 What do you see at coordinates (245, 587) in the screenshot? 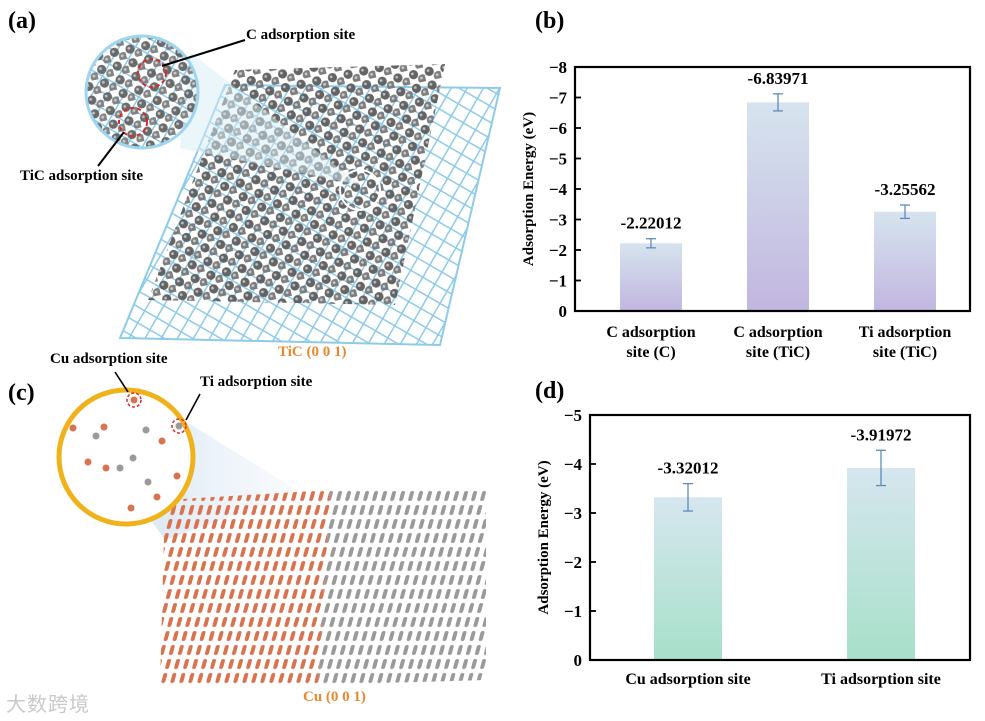
I see `cu-lattice` at bounding box center [245, 587].